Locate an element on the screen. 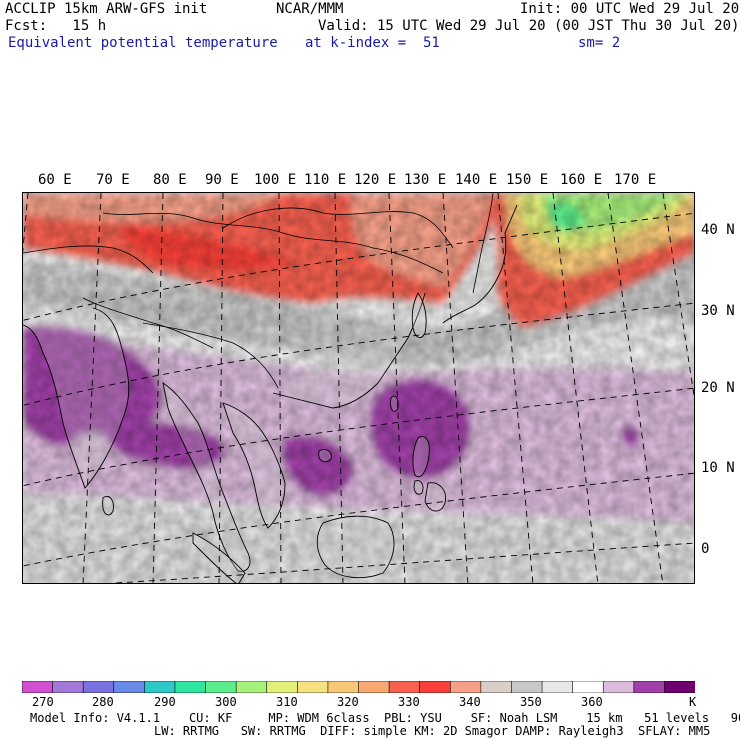  lon-label: 120 E is located at coordinates (375, 180).